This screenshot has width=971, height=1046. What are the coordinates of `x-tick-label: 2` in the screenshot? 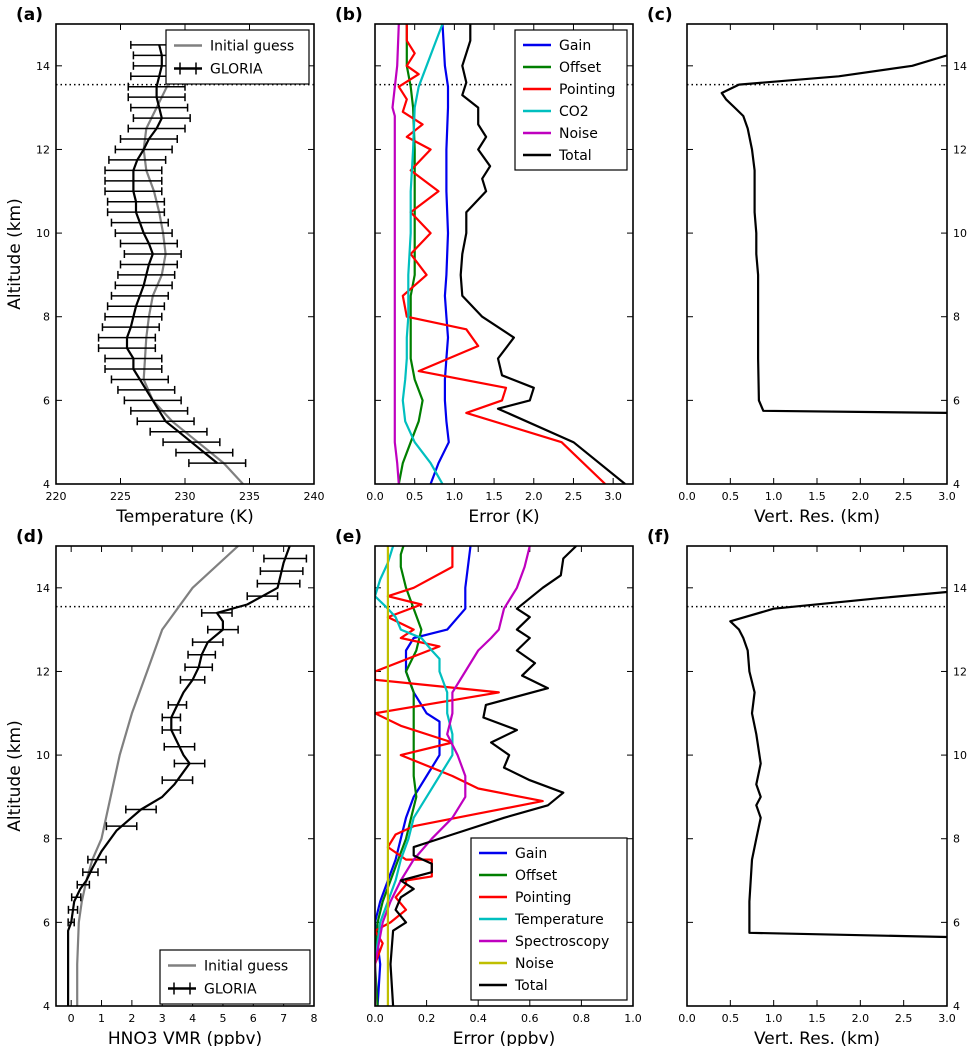 It's located at (131, 1018).